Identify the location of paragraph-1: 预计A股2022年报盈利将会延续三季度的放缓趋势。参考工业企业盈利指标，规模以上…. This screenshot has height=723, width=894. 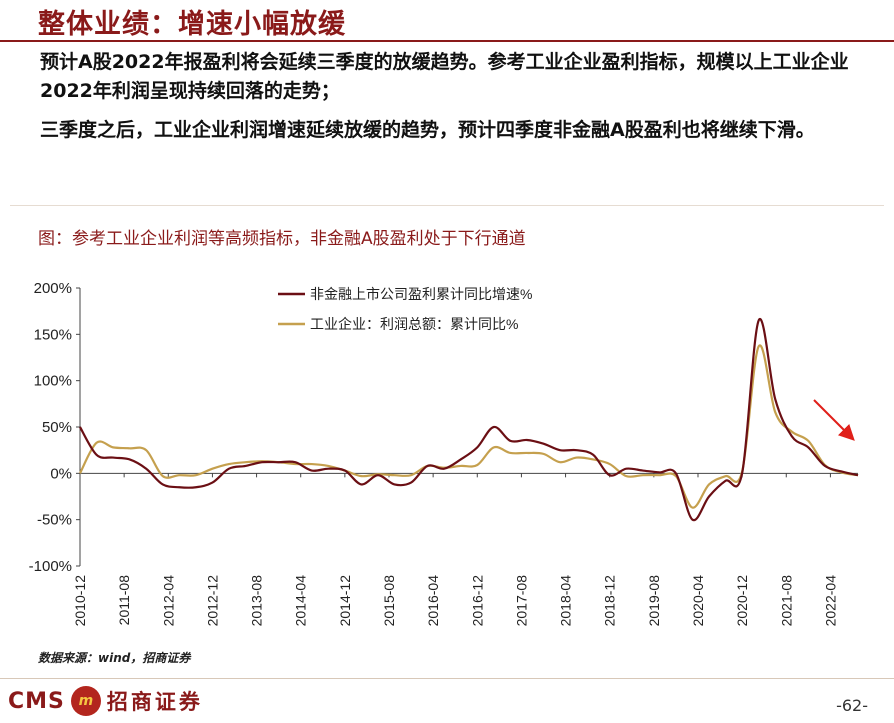
(444, 76).